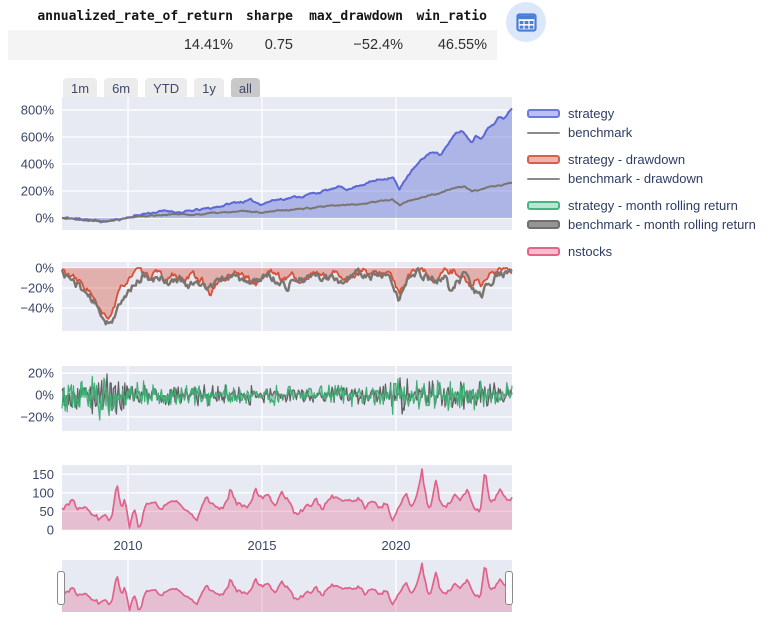 The height and width of the screenshot is (619, 768). Describe the element at coordinates (38, 163) in the screenshot. I see `y-tick-label: 400%` at that location.